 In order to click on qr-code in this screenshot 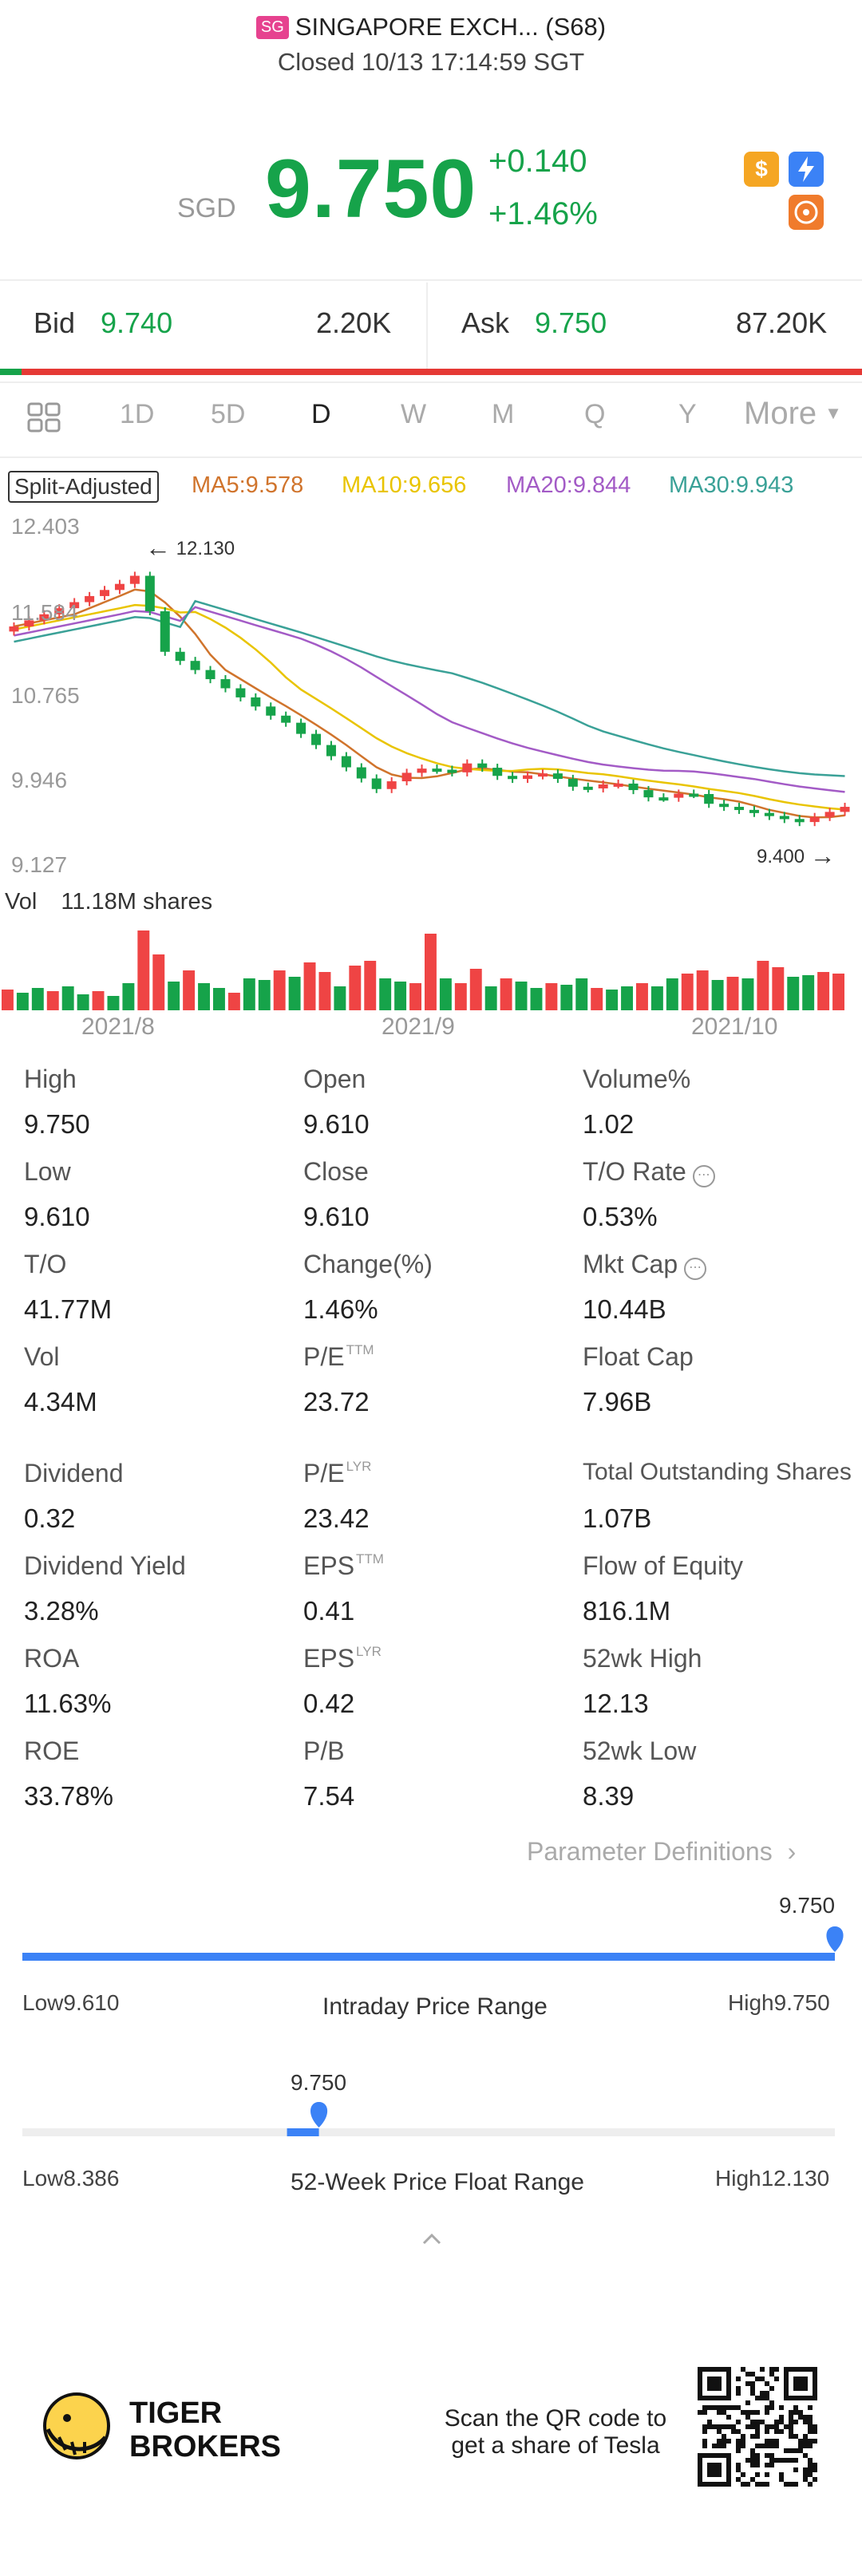, I will do `click(757, 2427)`.